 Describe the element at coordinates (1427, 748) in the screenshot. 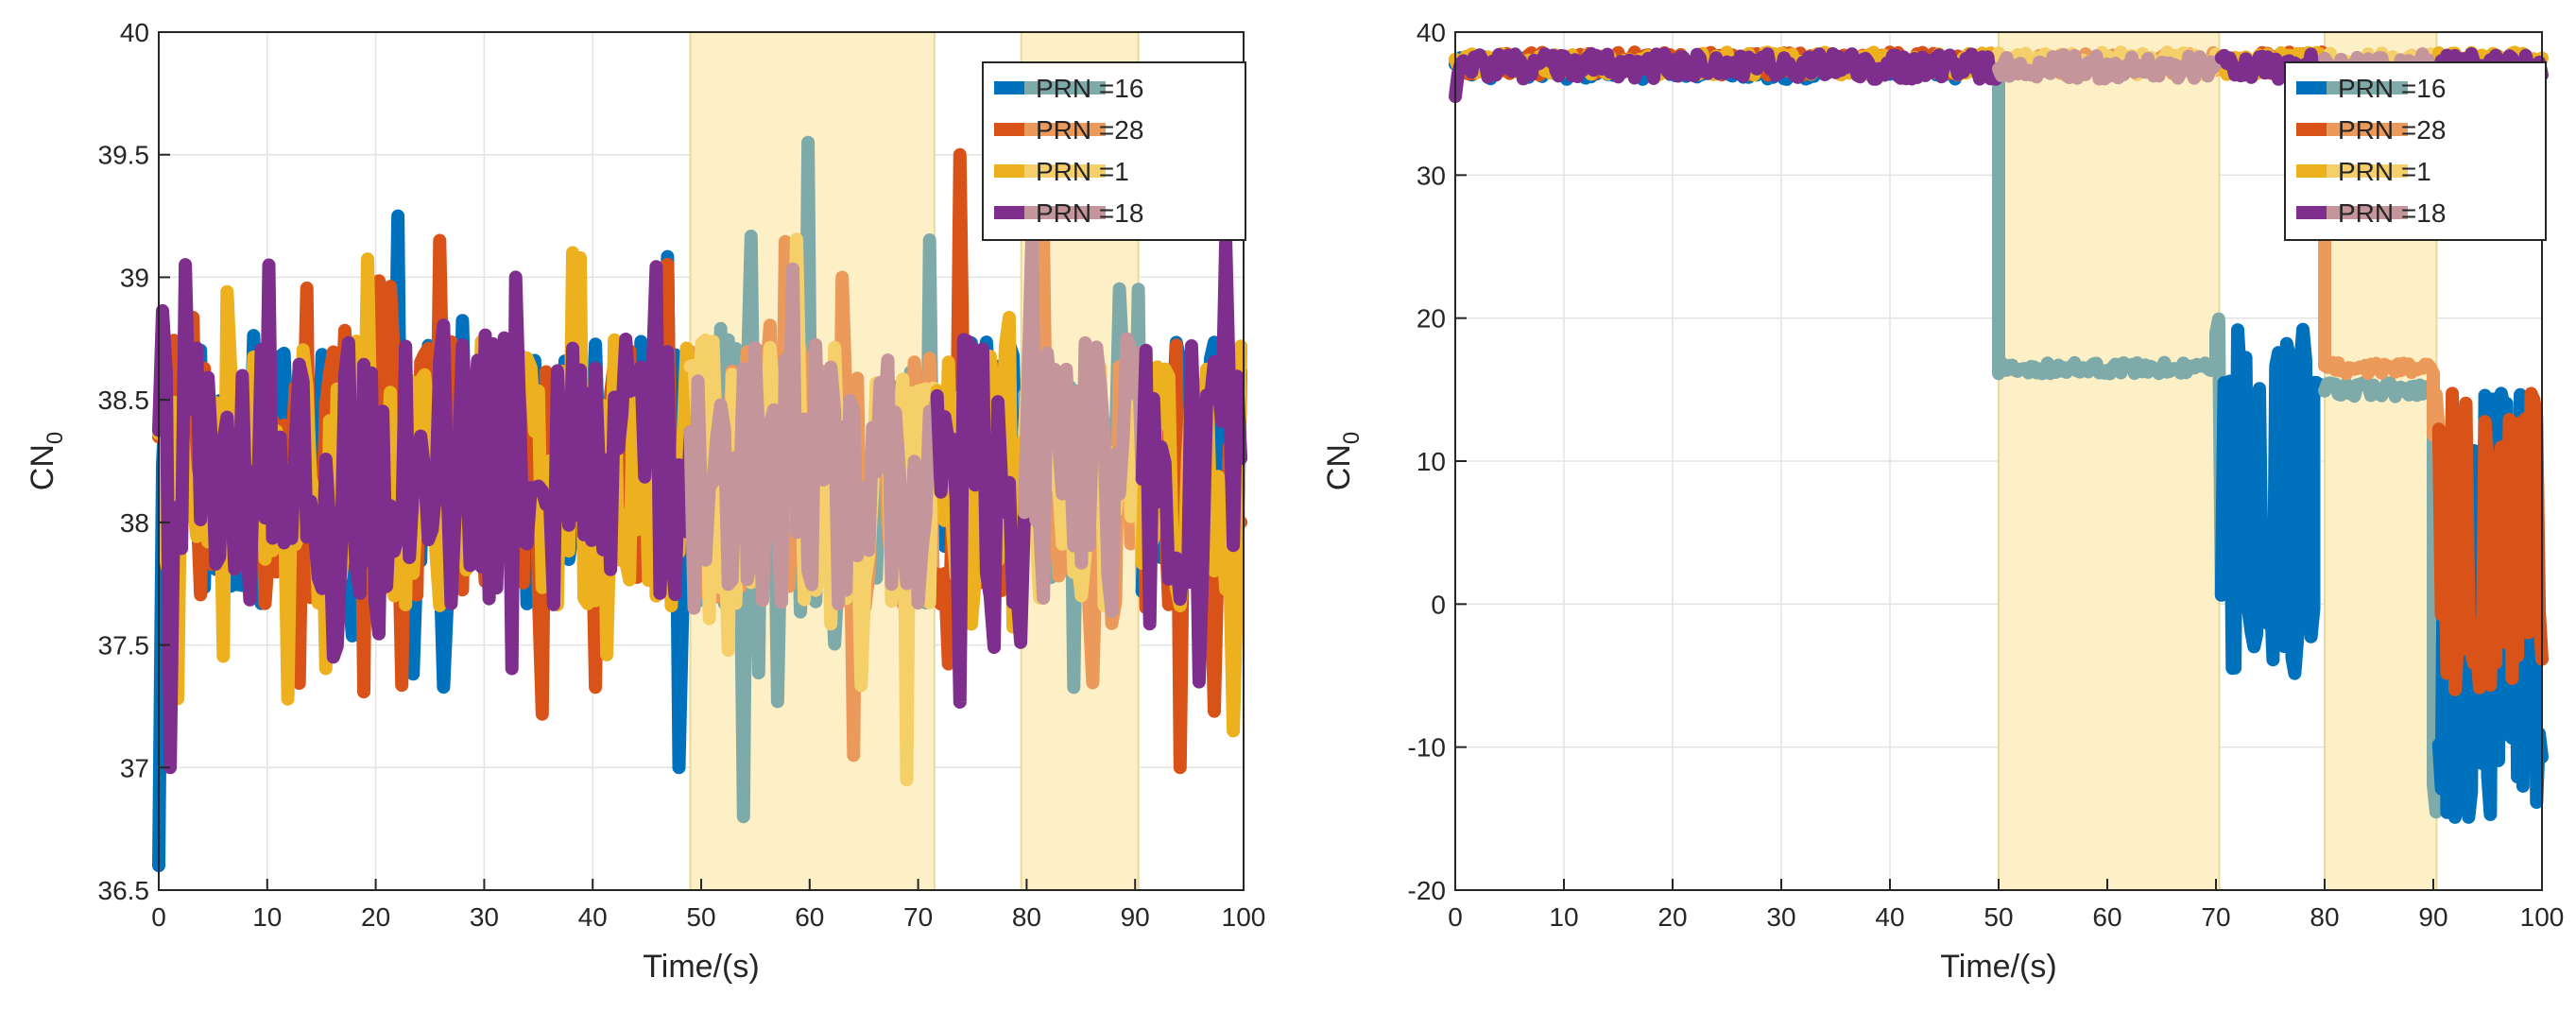

I see `y-tick-label: -10` at that location.